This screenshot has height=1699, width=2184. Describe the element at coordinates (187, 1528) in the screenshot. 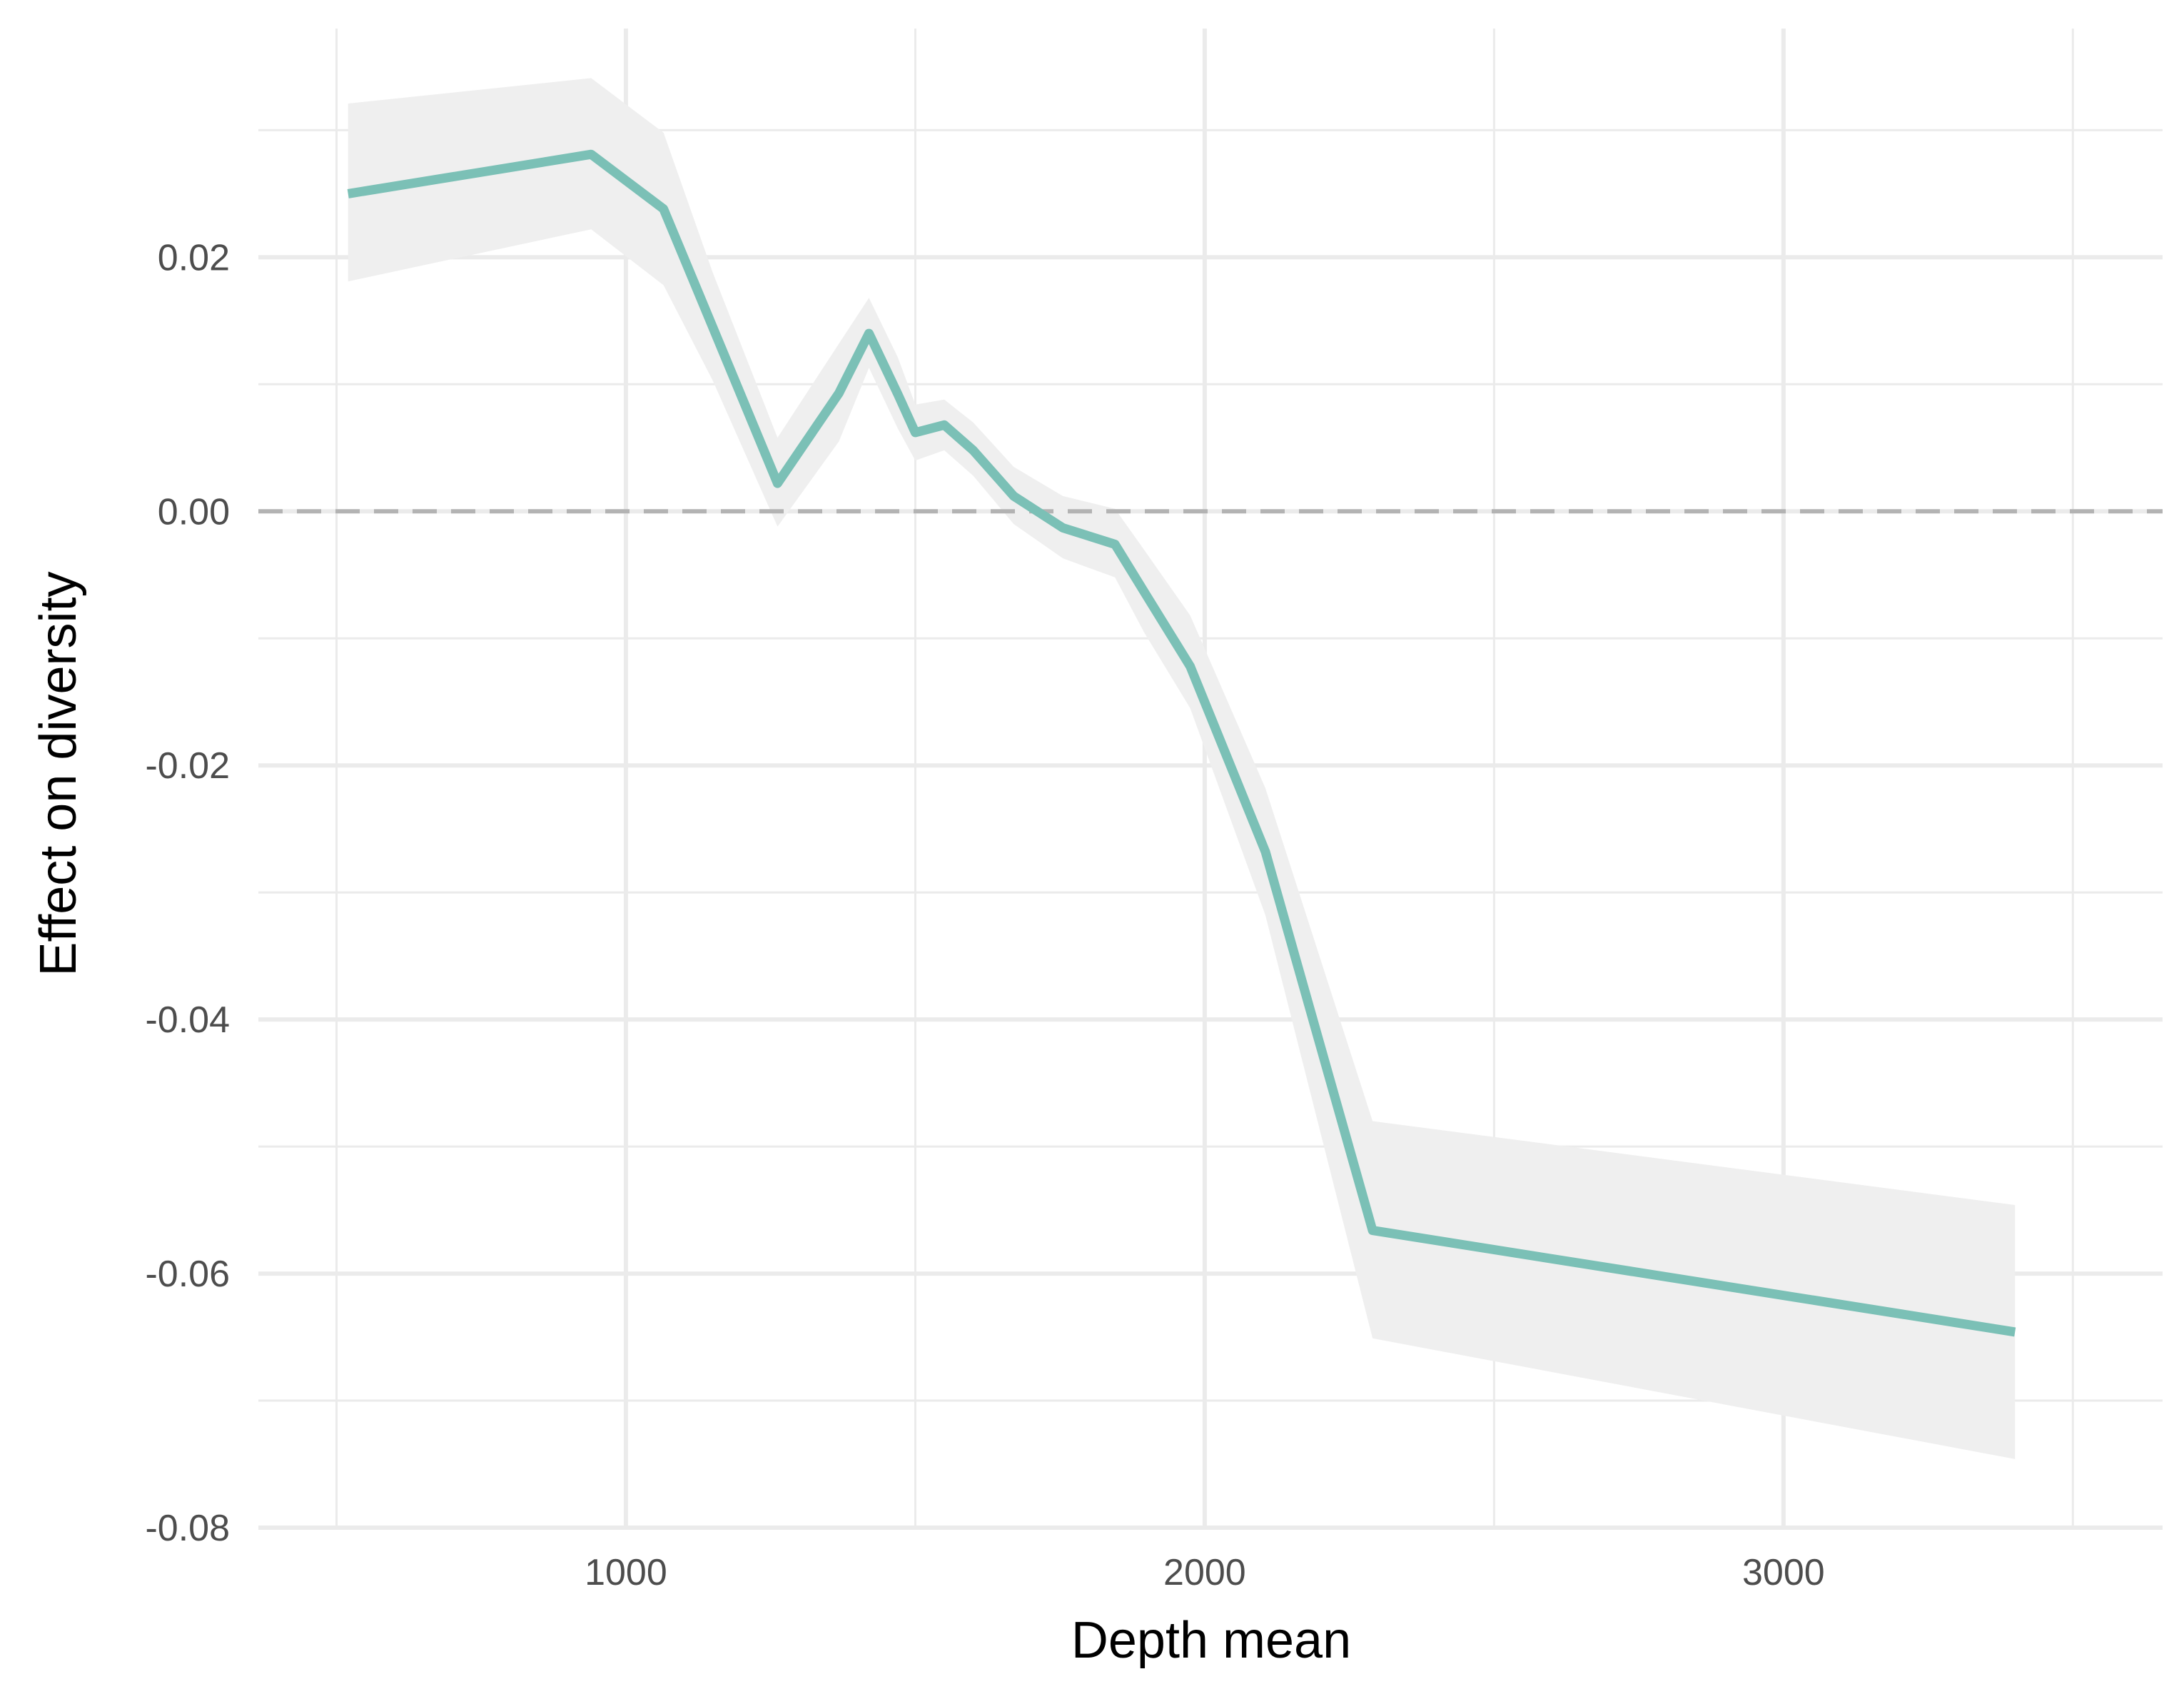

I see `y-tick-label: -0.08` at that location.